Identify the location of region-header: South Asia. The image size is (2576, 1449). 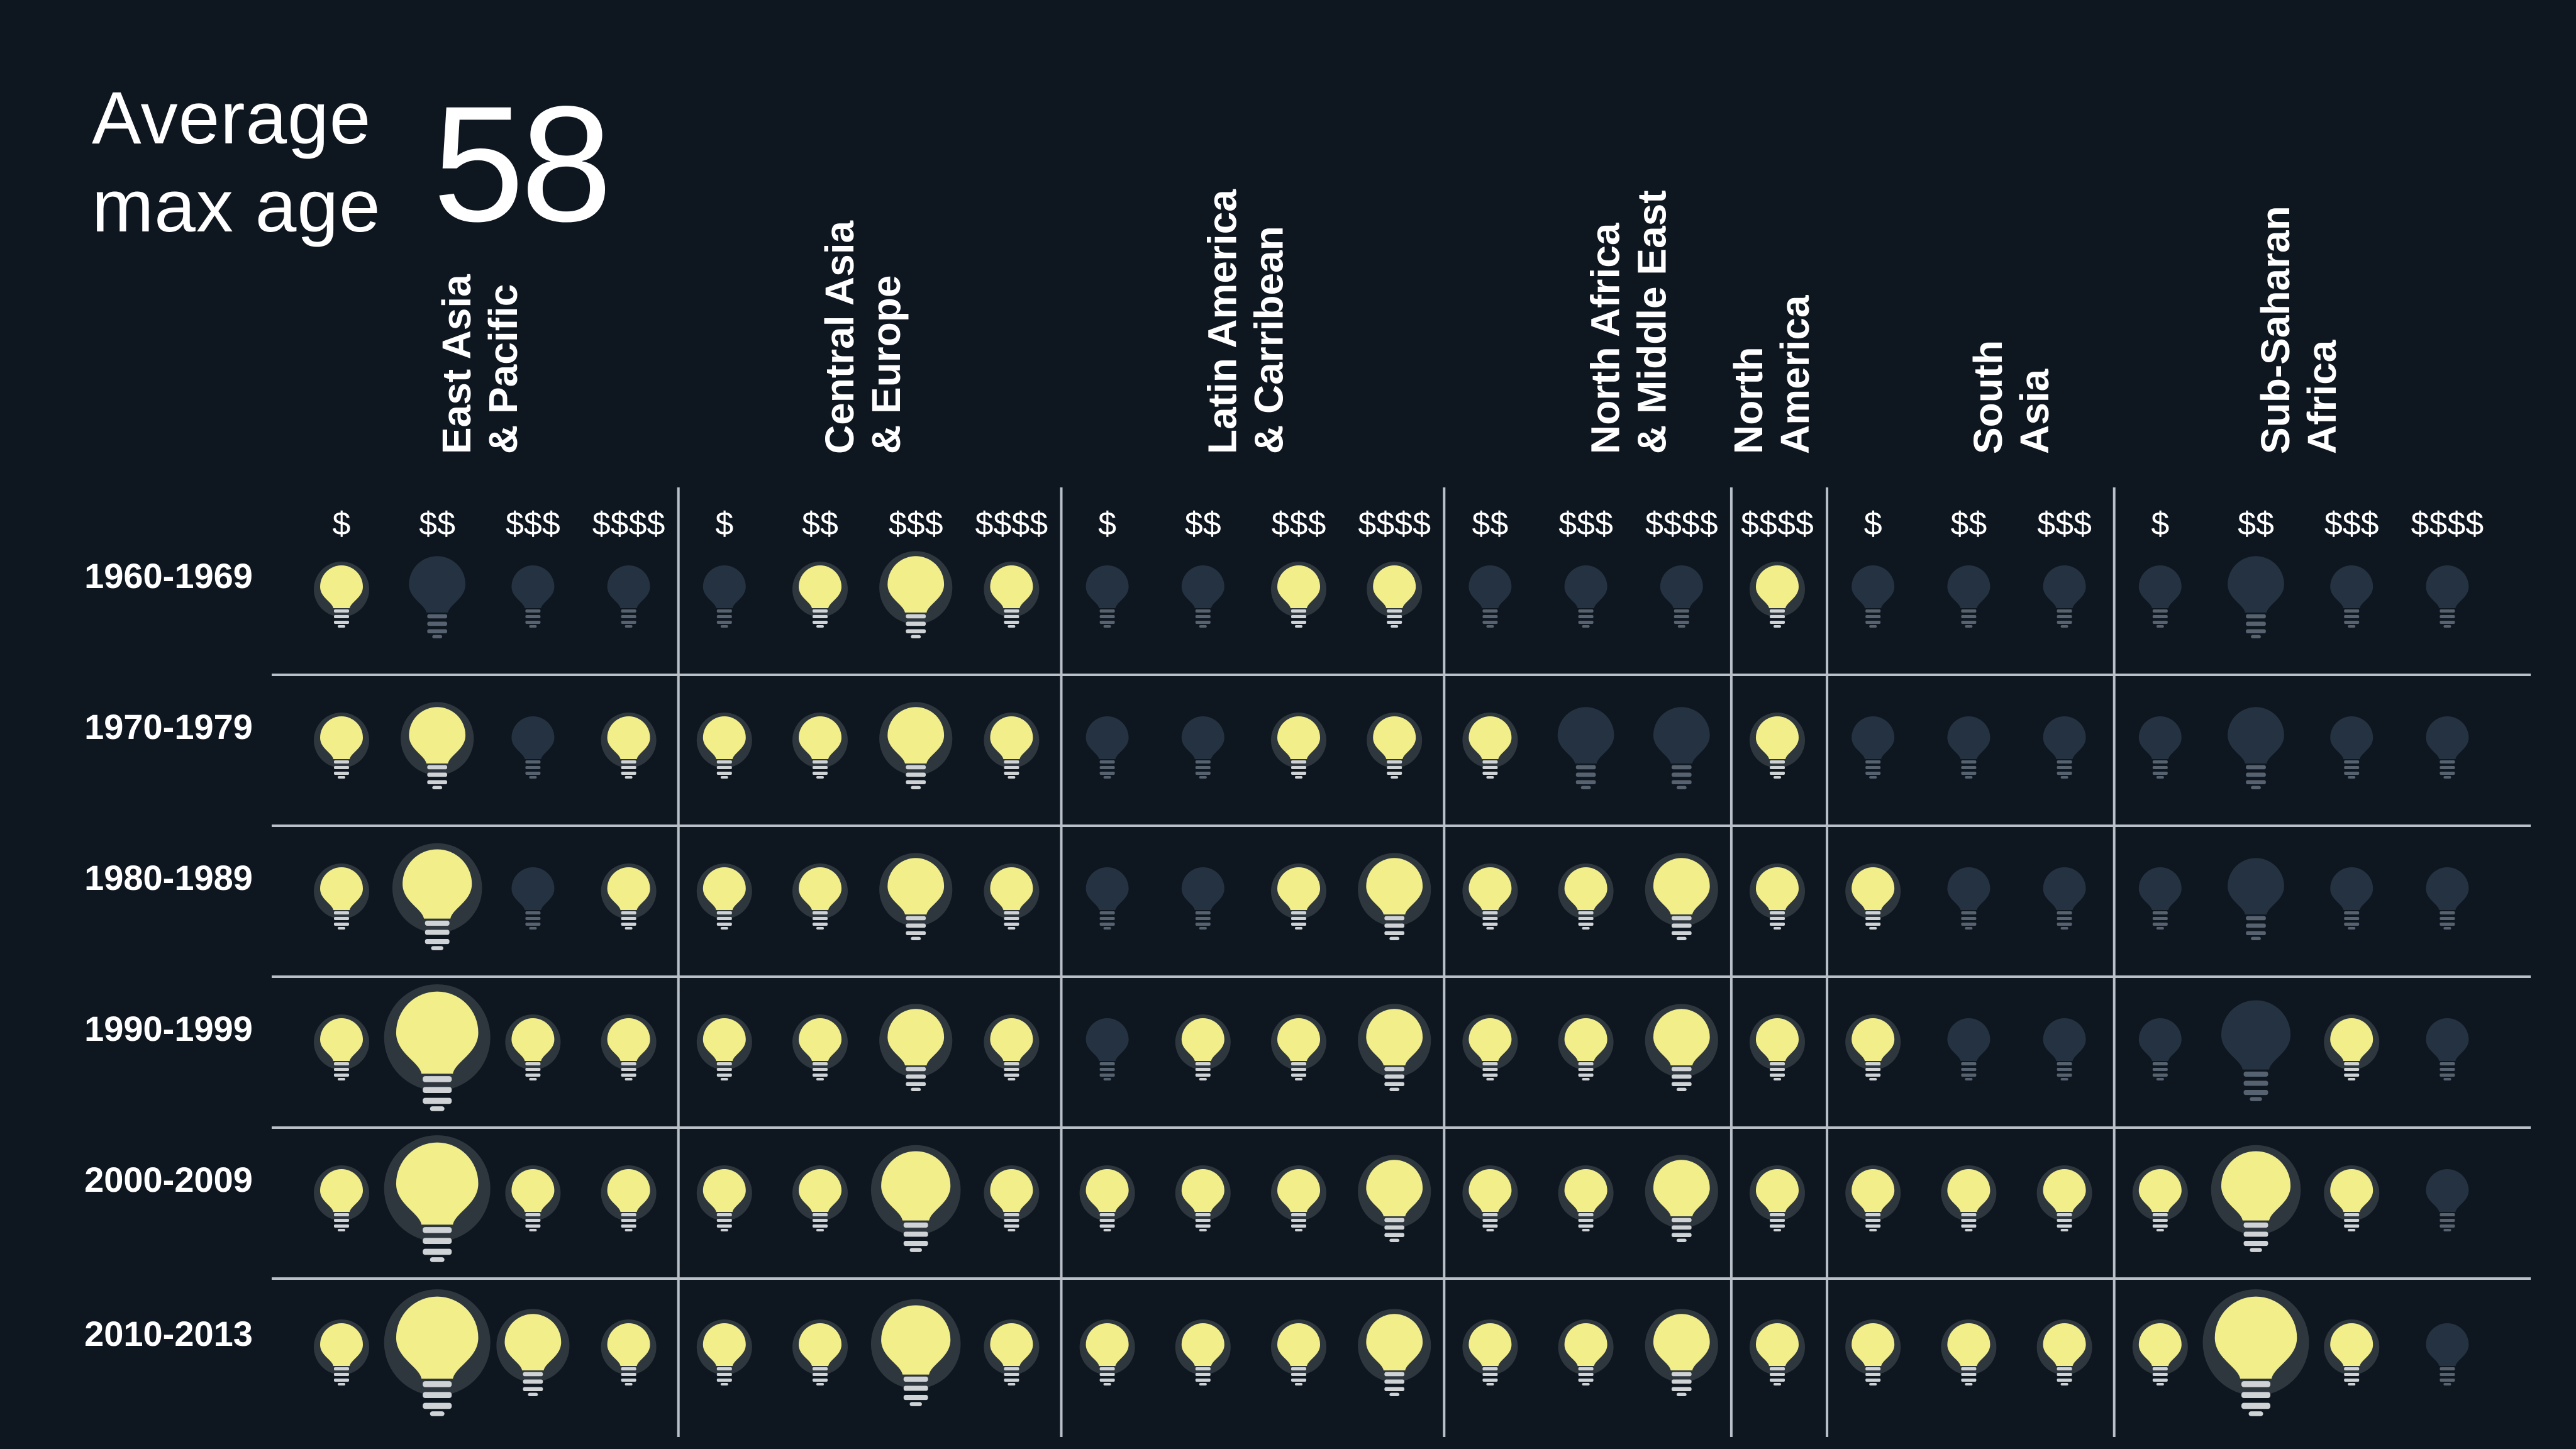
(2011, 397).